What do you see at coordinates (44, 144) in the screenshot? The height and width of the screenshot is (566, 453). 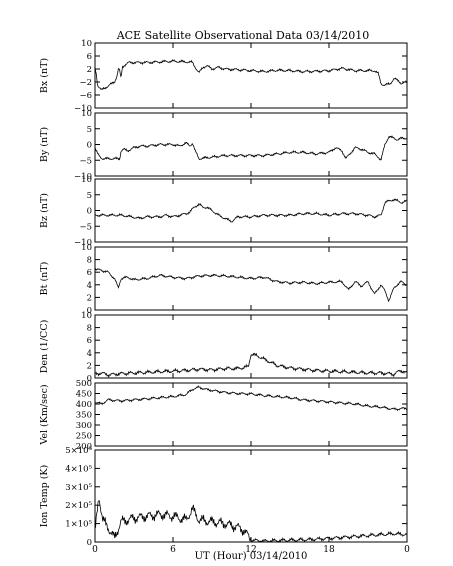 I see `y-axis-label: By (nT)` at bounding box center [44, 144].